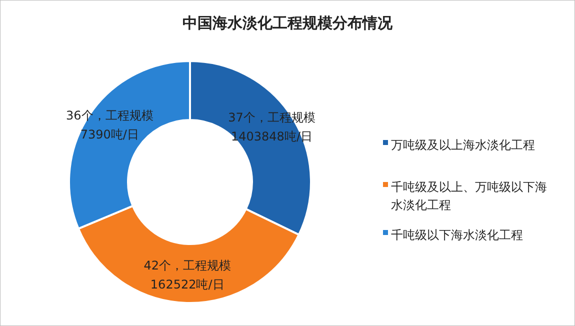 This screenshot has height=326, width=575. What do you see at coordinates (457, 235) in the screenshot?
I see `legend-label: 千吨级以下海水淡化工程` at bounding box center [457, 235].